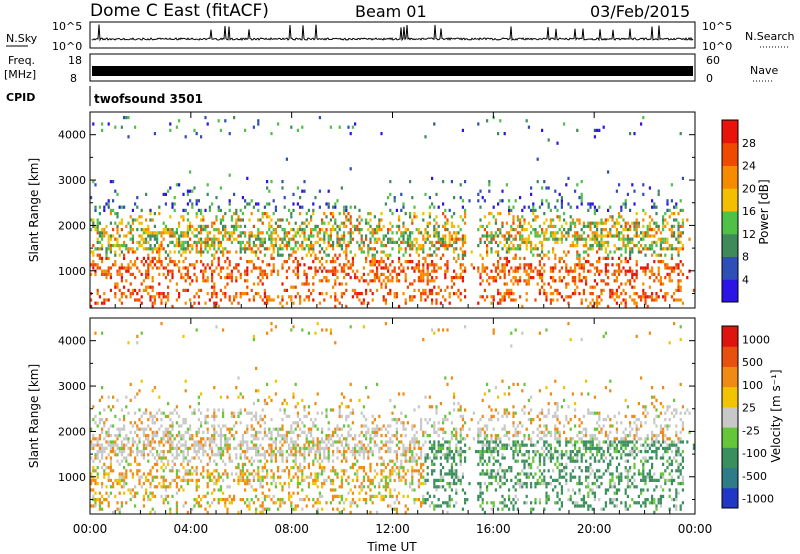 Image resolution: width=800 pixels, height=554 pixels. Describe the element at coordinates (72, 225) in the screenshot. I see `ytick-label-0-1: 2000` at that location.